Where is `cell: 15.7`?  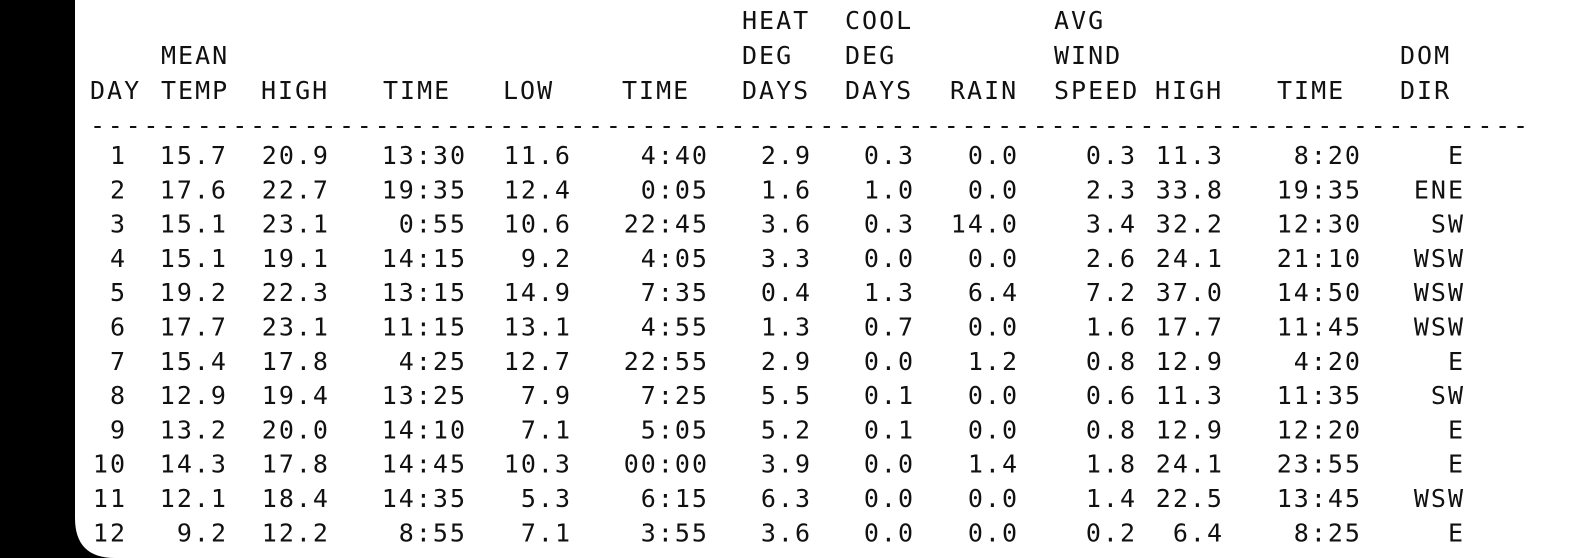 cell: 15.7 is located at coordinates (194, 155).